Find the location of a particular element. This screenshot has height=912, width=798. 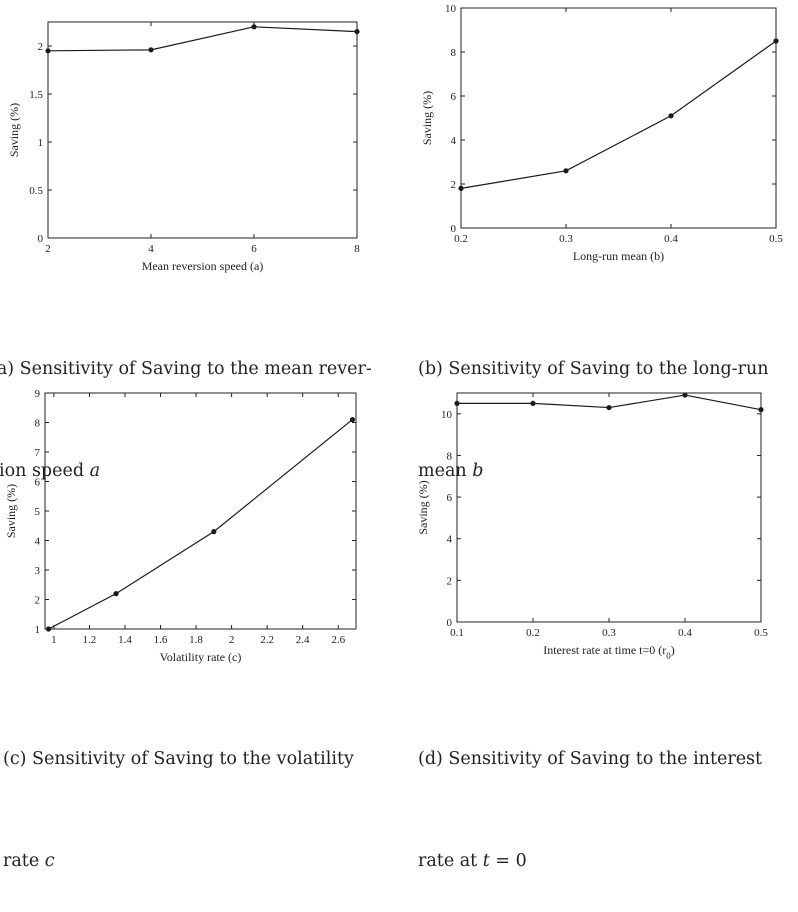

caption-c-line-2: rate c is located at coordinates (29, 861).